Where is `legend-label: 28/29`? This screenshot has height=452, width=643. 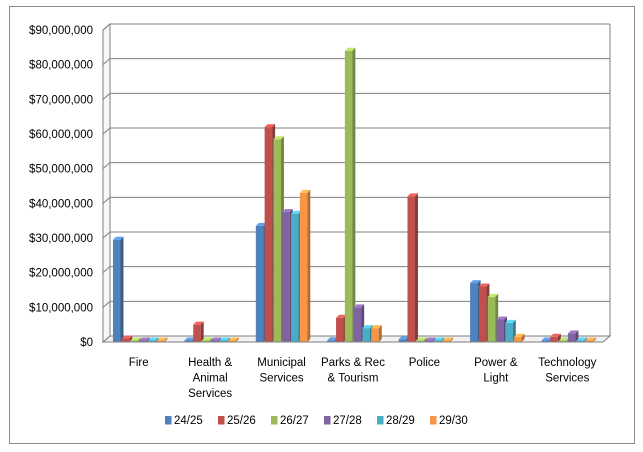 legend-label: 28/29 is located at coordinates (400, 421).